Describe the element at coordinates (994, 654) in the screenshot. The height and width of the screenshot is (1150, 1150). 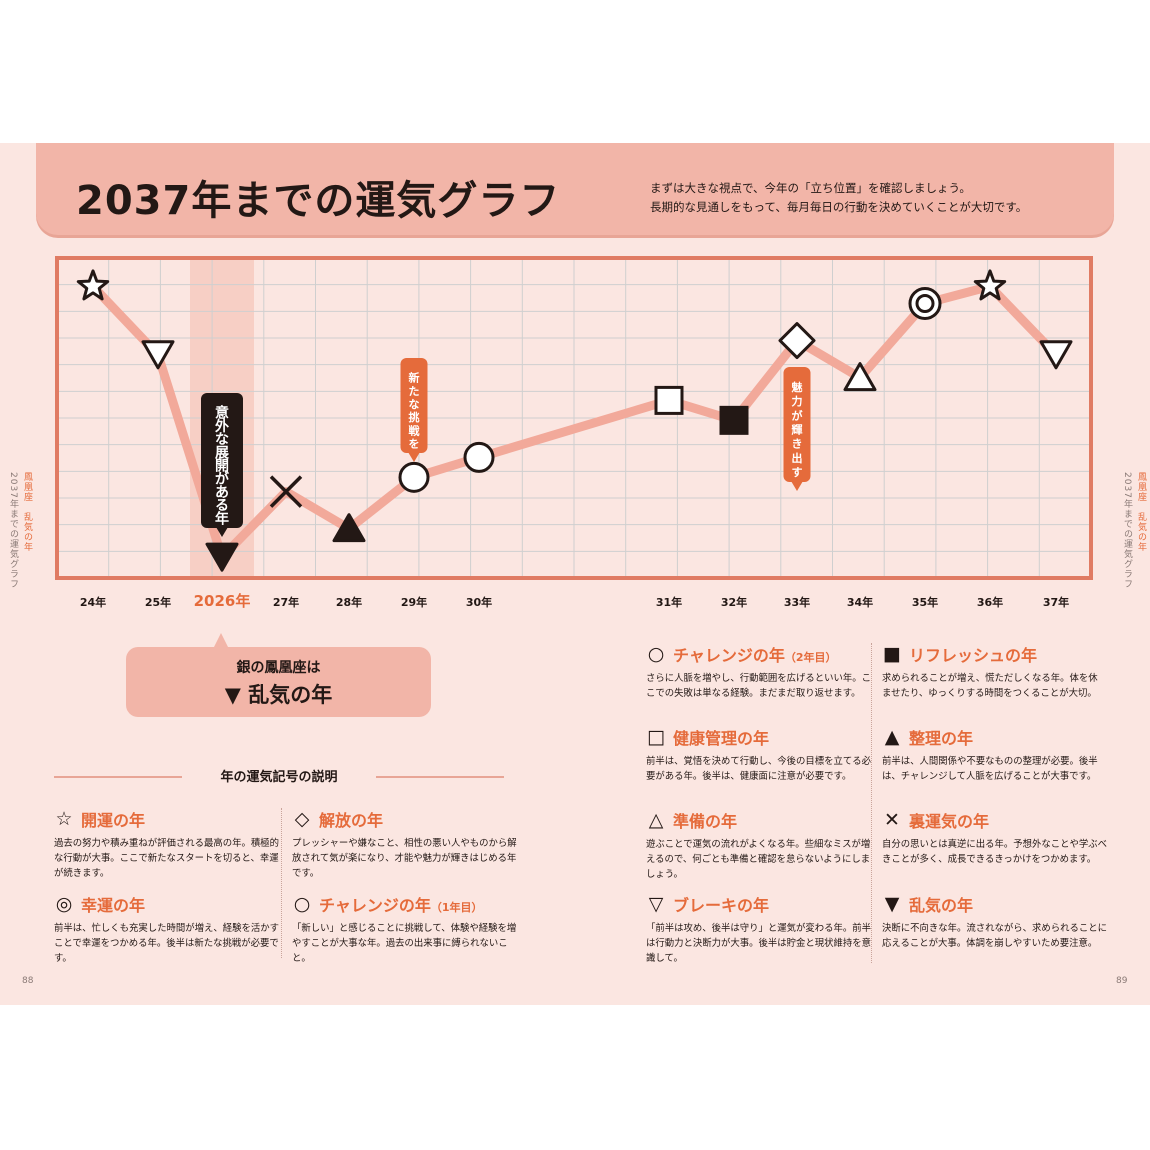
I see `legend-entry-head: ■ リフレッシュの年` at that location.